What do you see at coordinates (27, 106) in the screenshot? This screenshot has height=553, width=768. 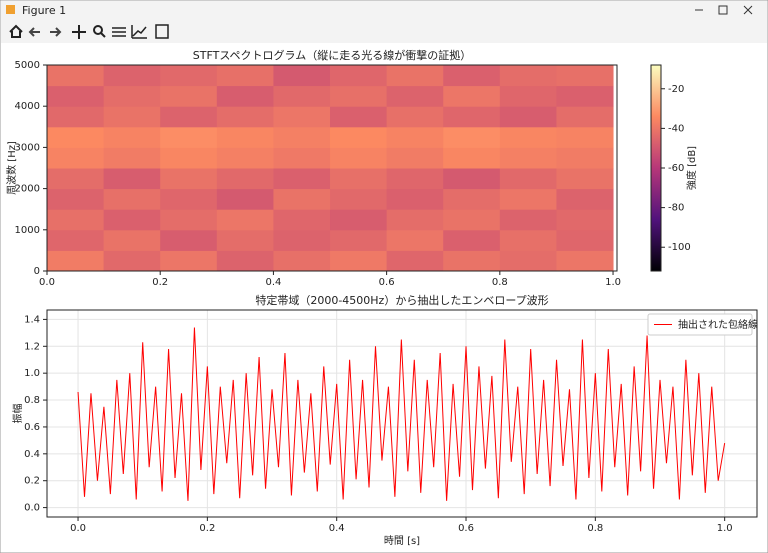 I see `y-tick-label: 4000` at bounding box center [27, 106].